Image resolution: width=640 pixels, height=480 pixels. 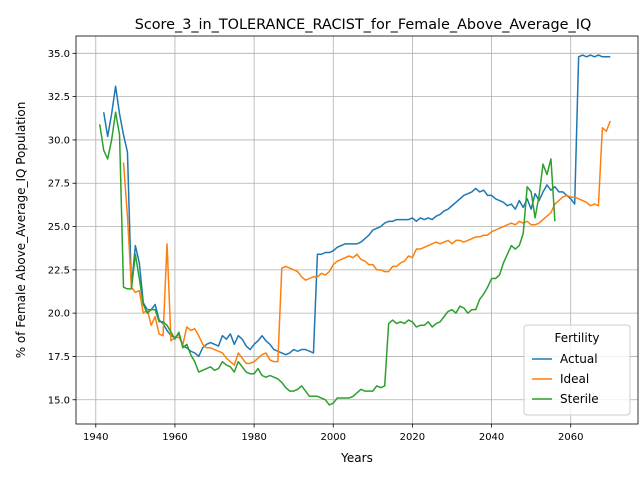 What do you see at coordinates (491, 437) in the screenshot?
I see `x-tick-label: 2040` at bounding box center [491, 437].